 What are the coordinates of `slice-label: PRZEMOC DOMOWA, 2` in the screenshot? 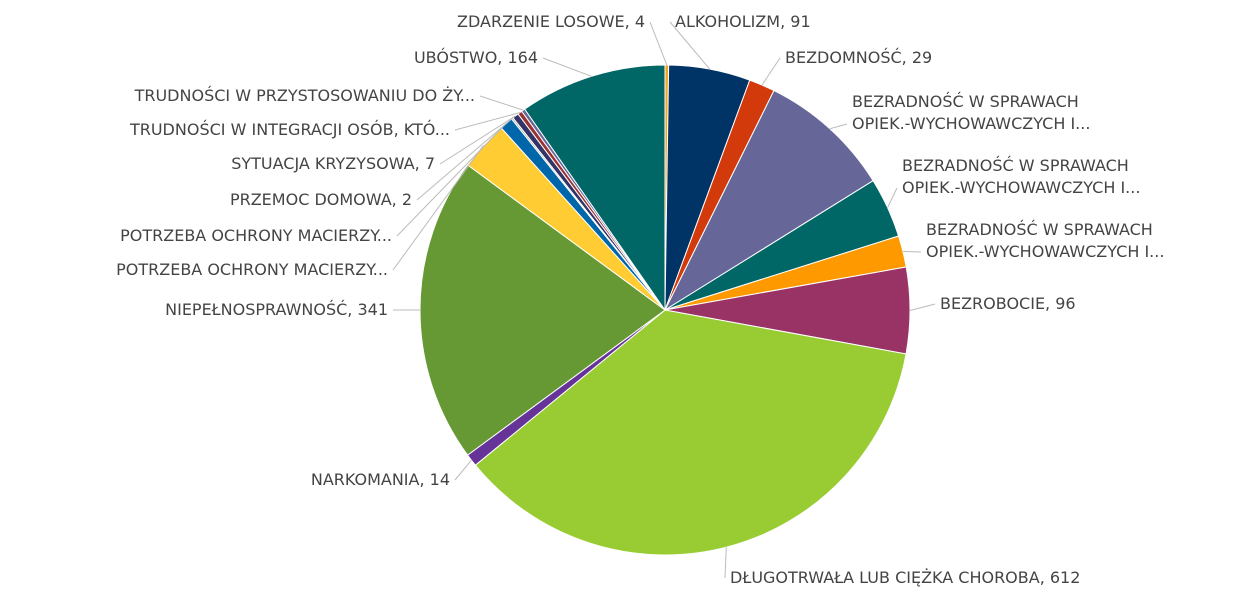 It's located at (321, 199).